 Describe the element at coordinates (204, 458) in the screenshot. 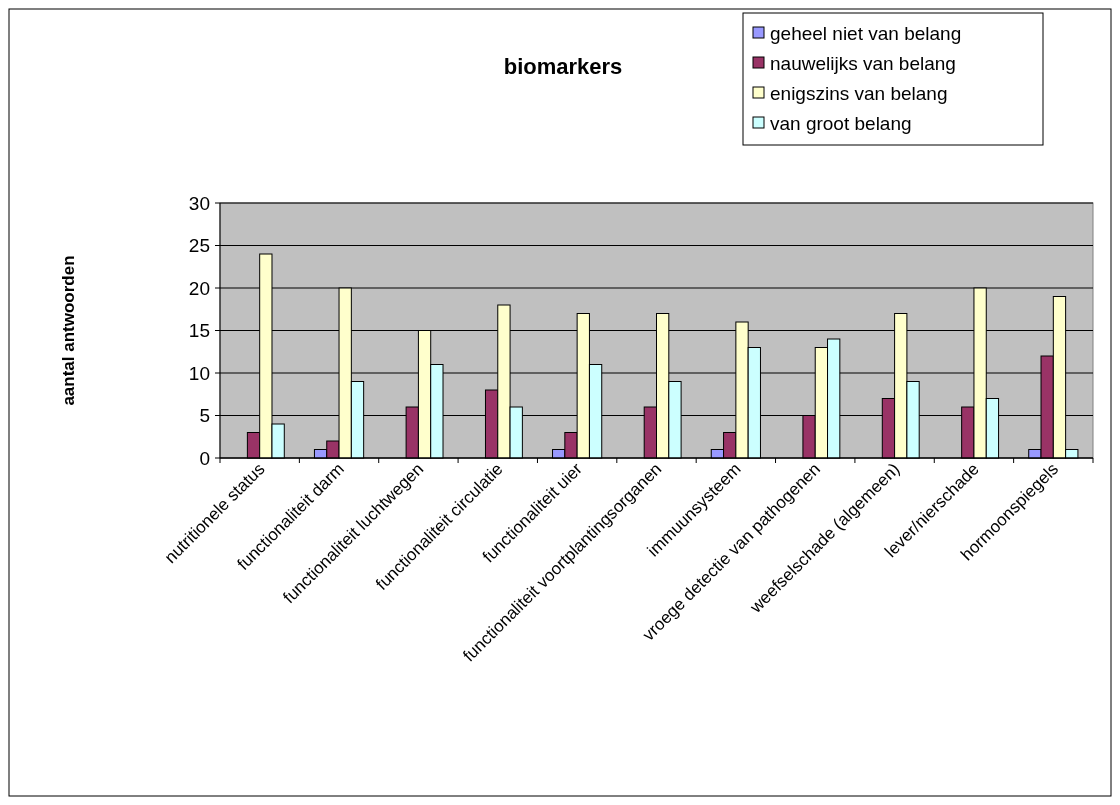

I see `y-tick-label: 0` at that location.